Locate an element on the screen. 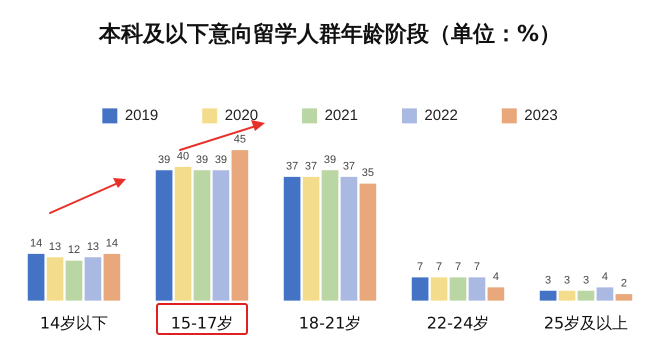 The width and height of the screenshot is (660, 356). legend-label: 2022 is located at coordinates (441, 115).